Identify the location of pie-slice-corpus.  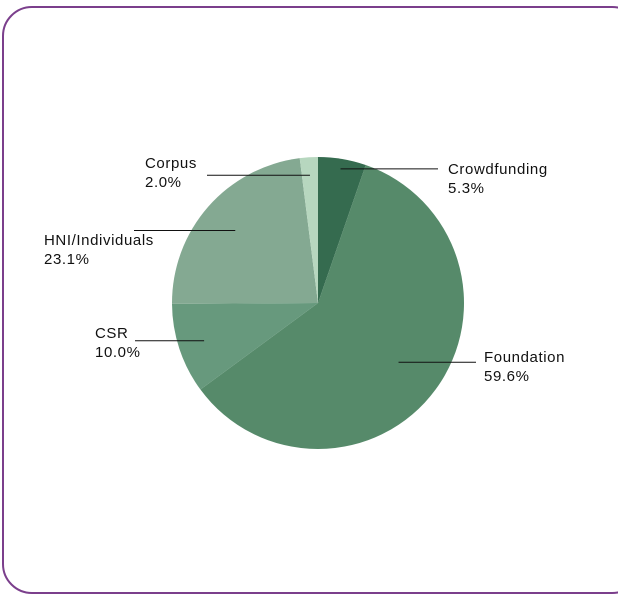
(308, 230).